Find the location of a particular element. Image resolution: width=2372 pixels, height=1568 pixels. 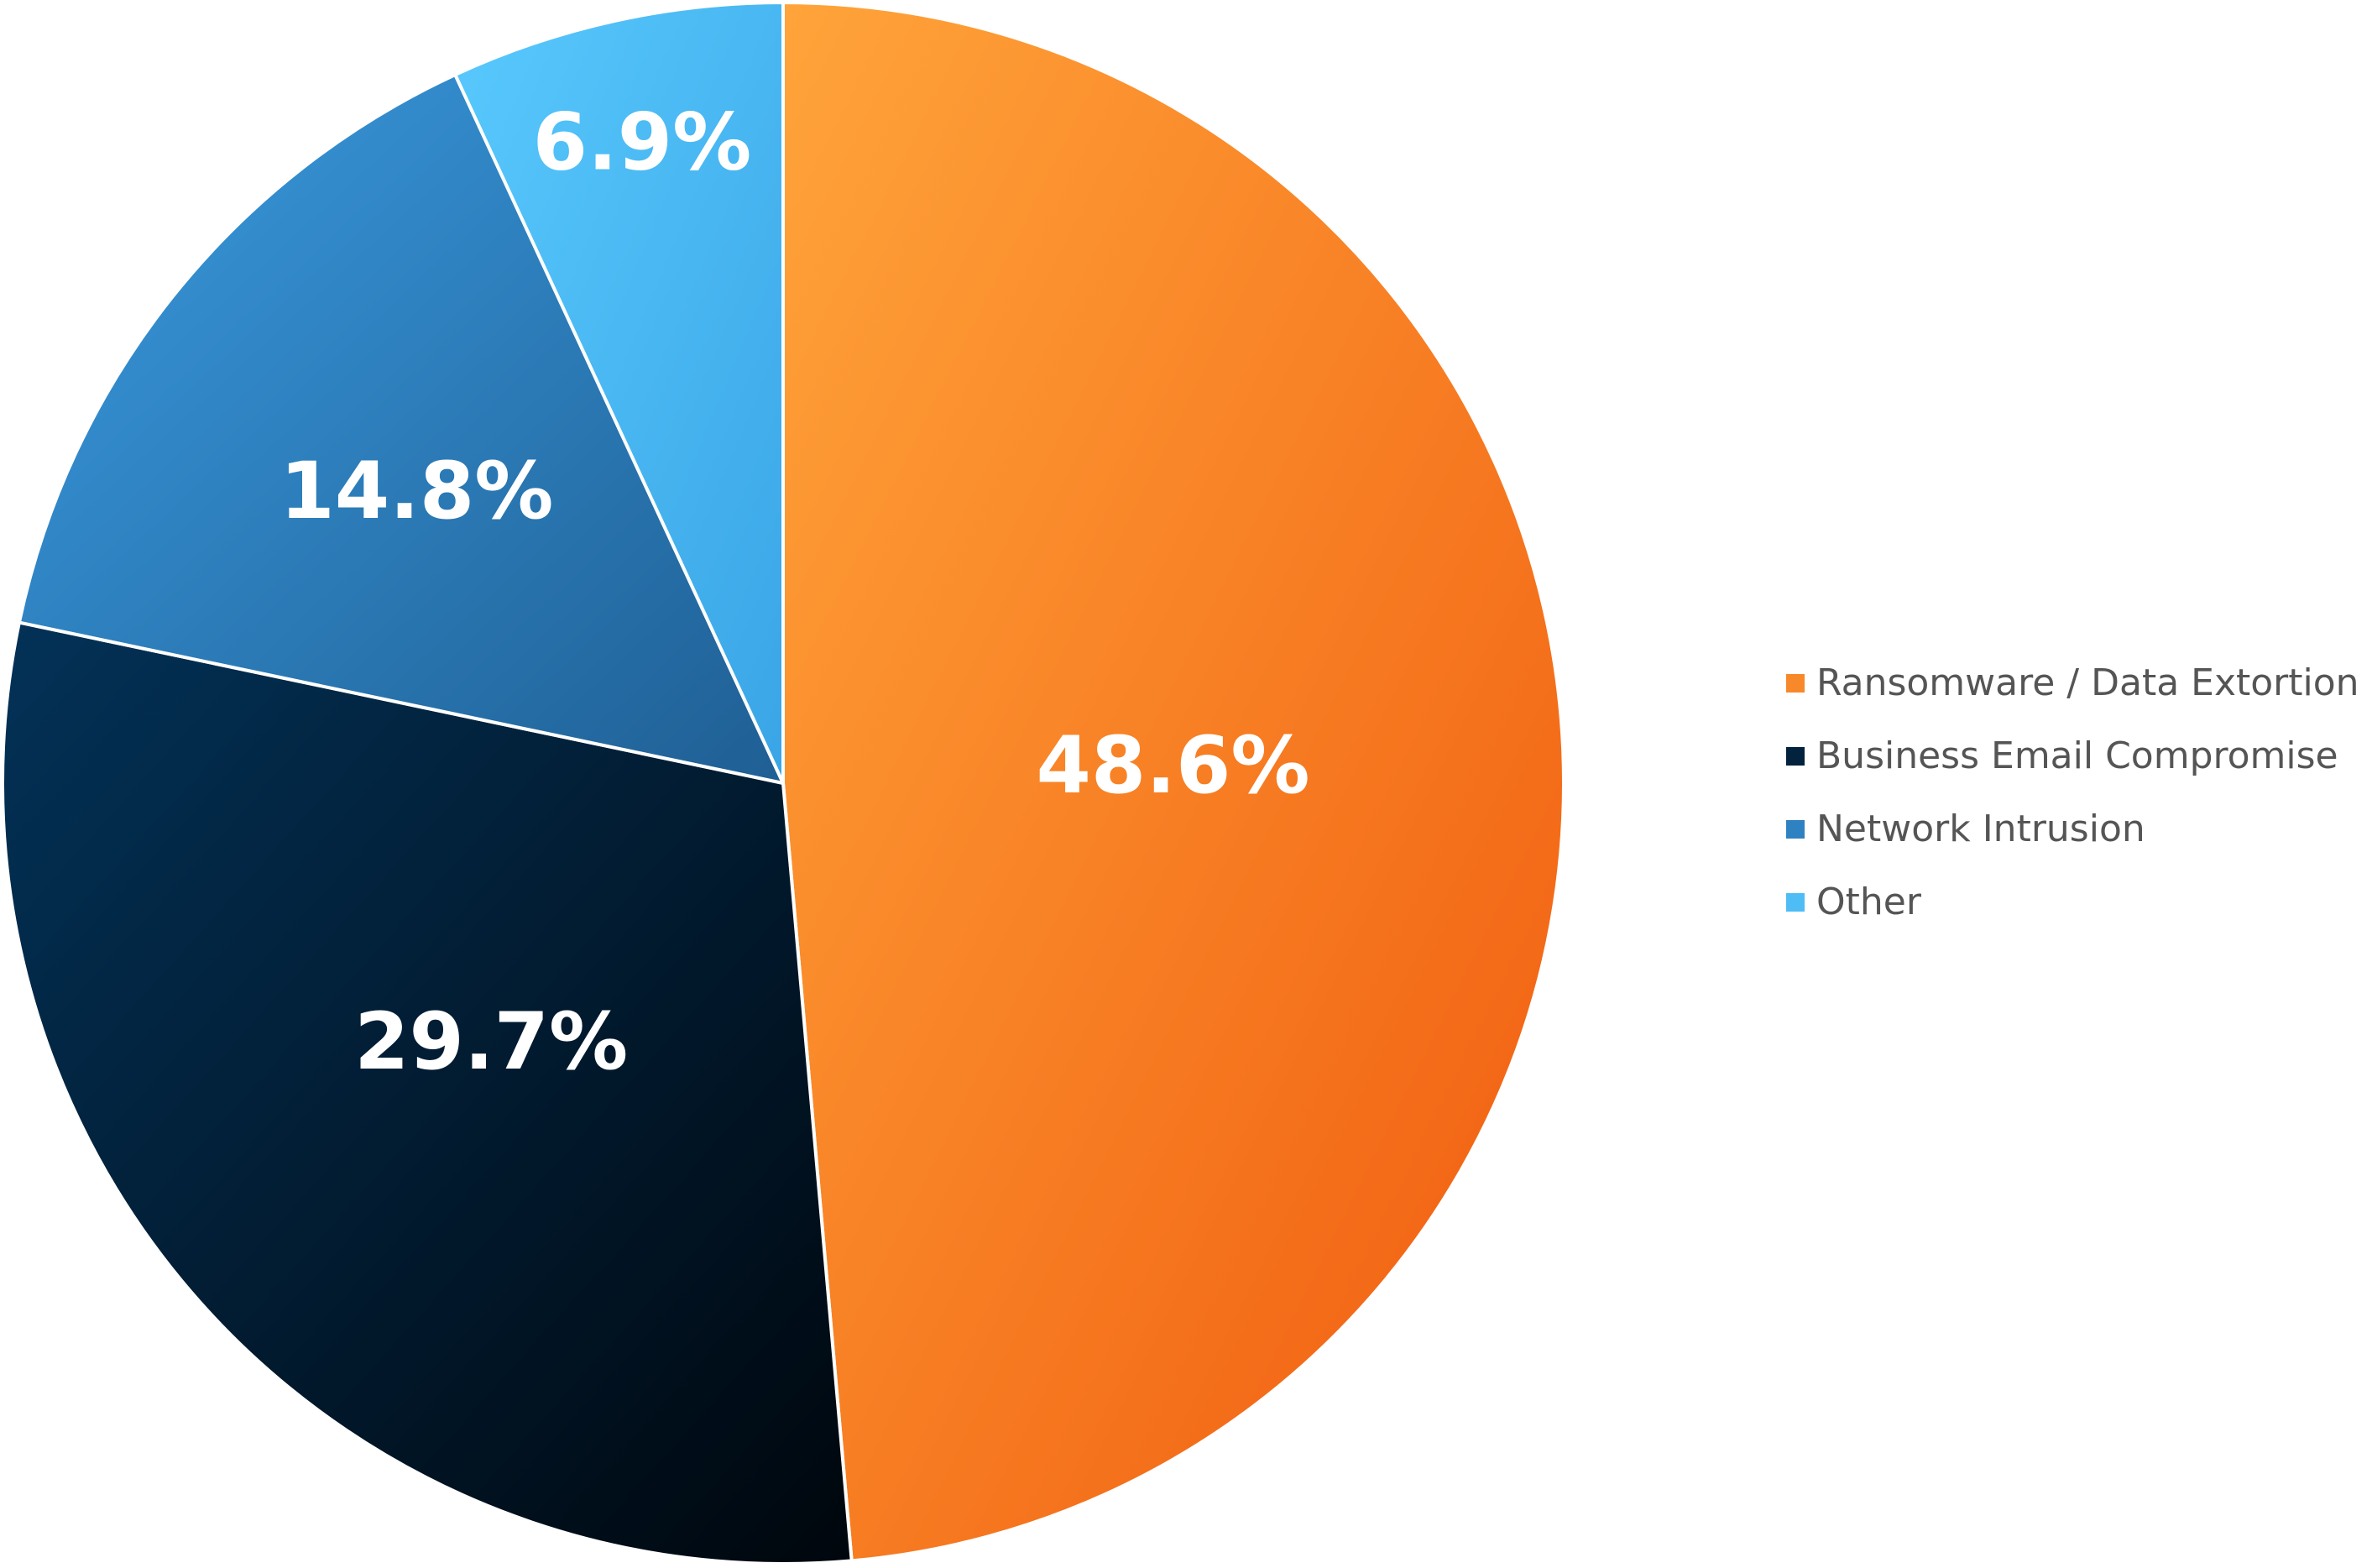

legend-item-1: Ransomware / Data Extortion is located at coordinates (2079, 682).